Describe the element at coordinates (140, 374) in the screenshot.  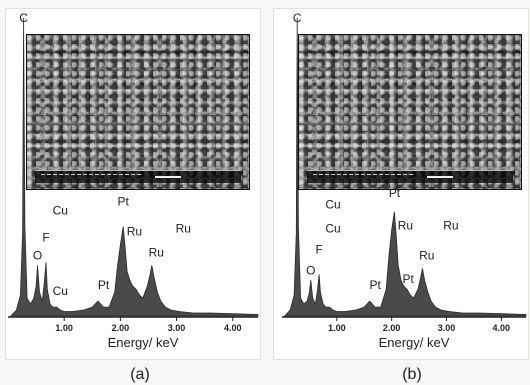
I see `caption-a: (a)` at that location.